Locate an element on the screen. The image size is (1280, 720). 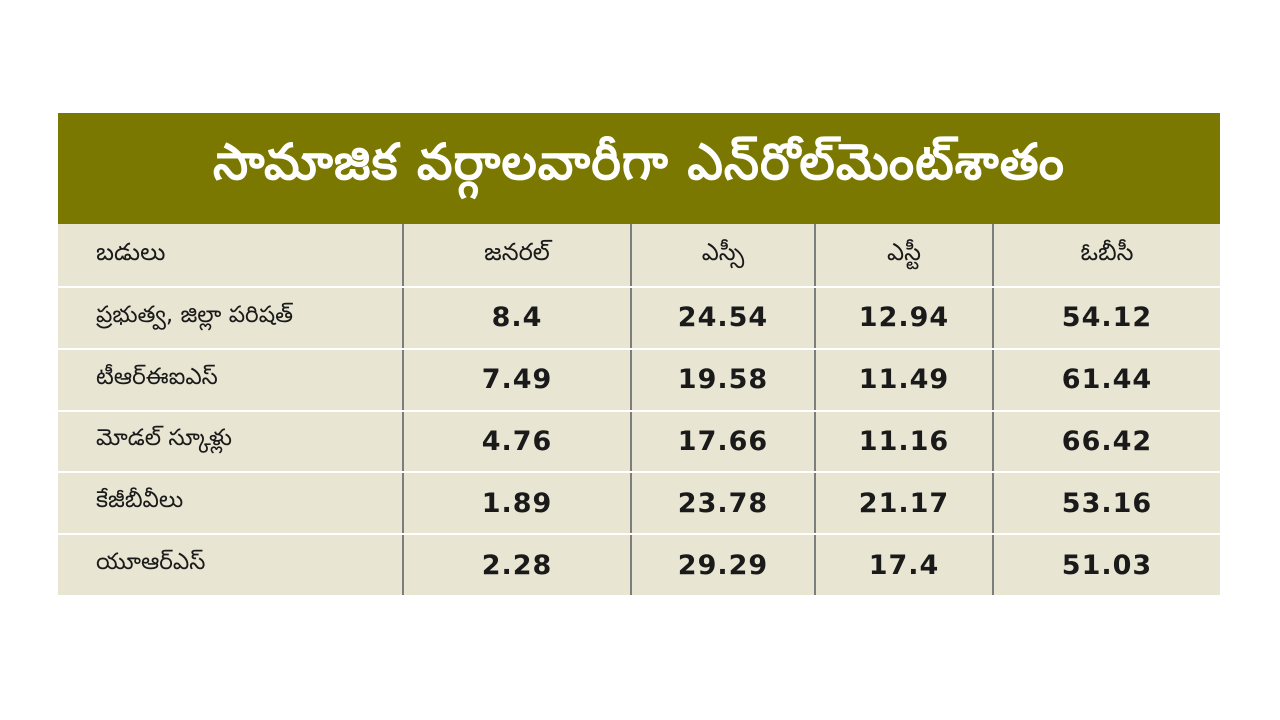
table-row: కేజీబీవీలు 1.89 23.78 21.17 53.16 is located at coordinates (639, 504).